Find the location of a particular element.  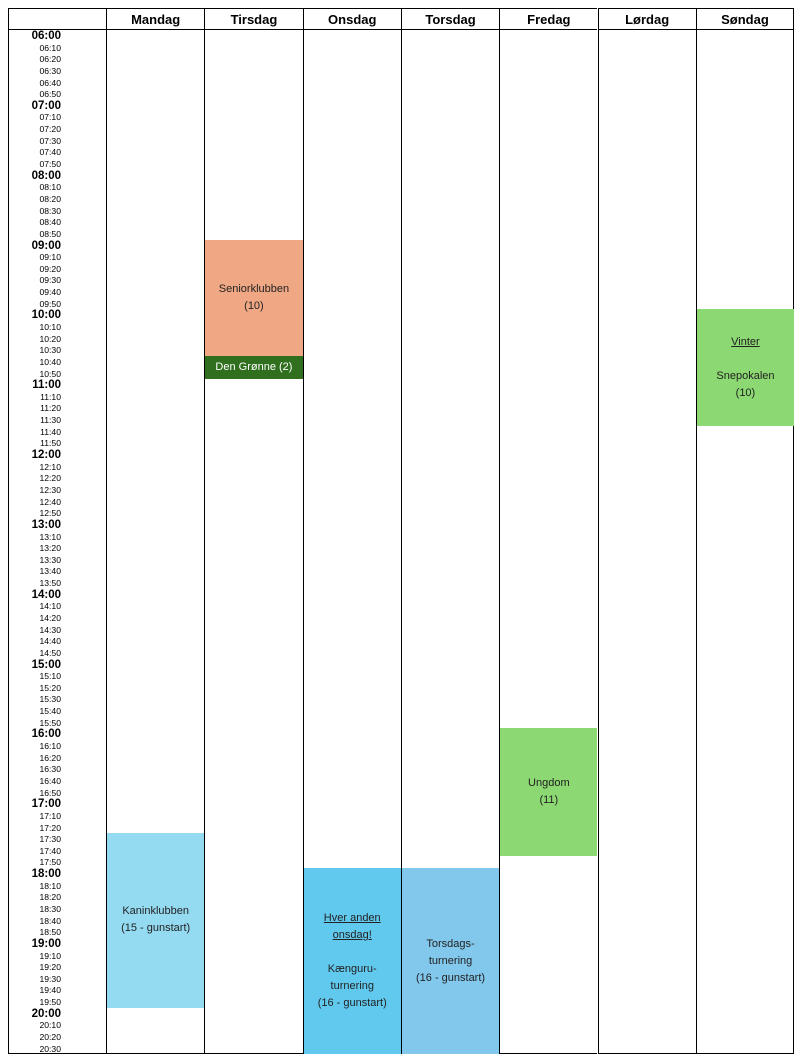

time-label: 11:10 is located at coordinates (50, 396).